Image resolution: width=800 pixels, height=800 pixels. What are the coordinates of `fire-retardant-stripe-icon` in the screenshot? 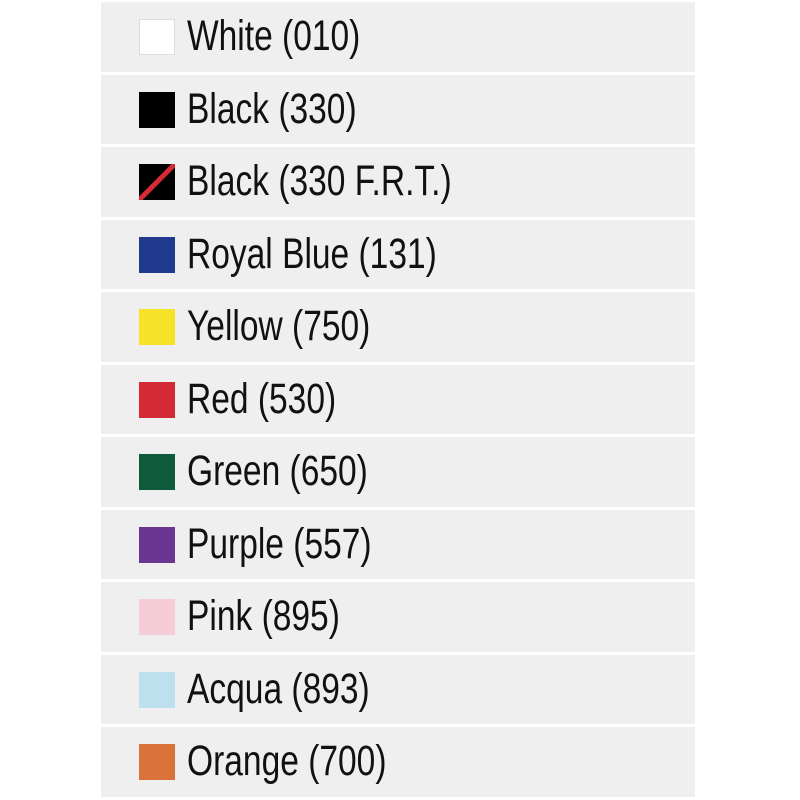 It's located at (157, 182).